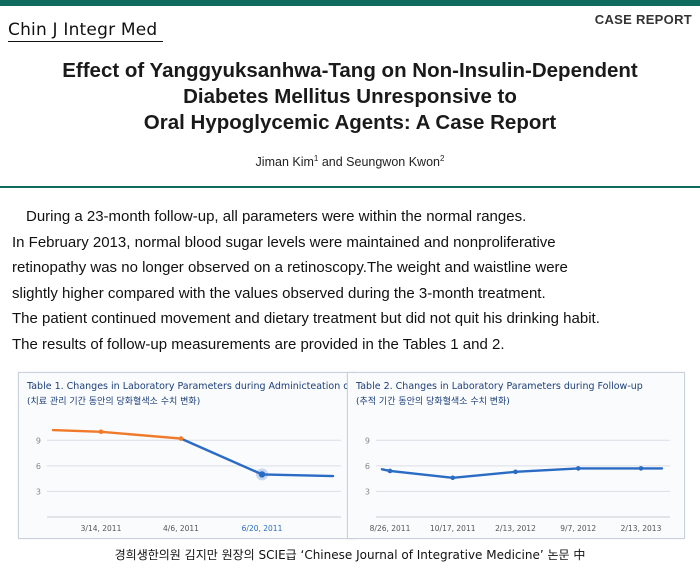 The image size is (700, 580). I want to click on x-tick-label: 2/13, 2013, so click(641, 528).